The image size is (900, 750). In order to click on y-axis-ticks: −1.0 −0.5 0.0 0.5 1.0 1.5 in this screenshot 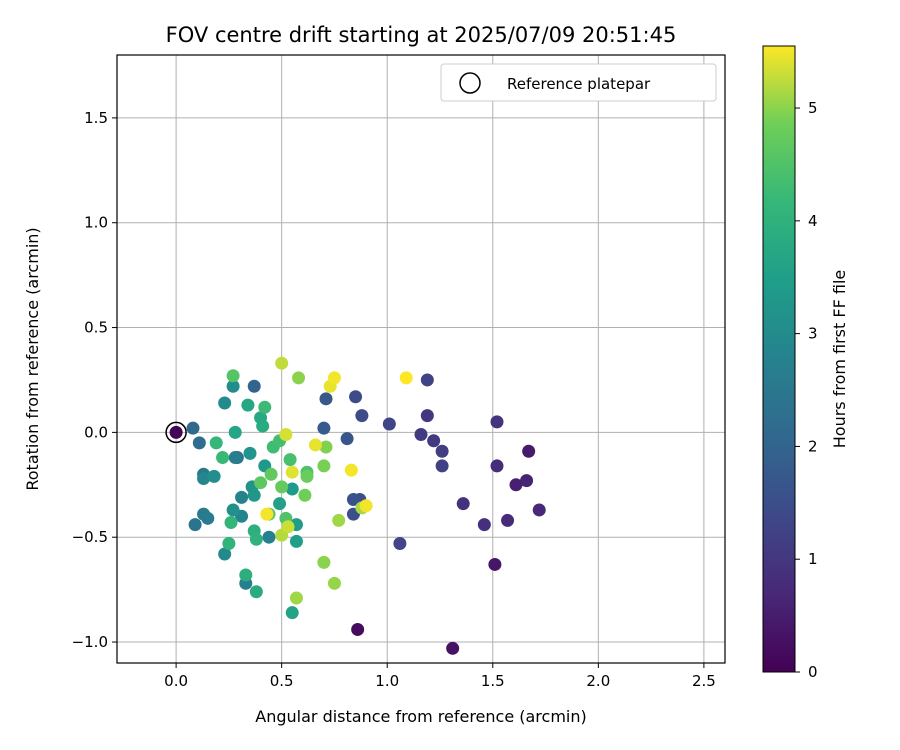, I will do `click(94, 380)`.